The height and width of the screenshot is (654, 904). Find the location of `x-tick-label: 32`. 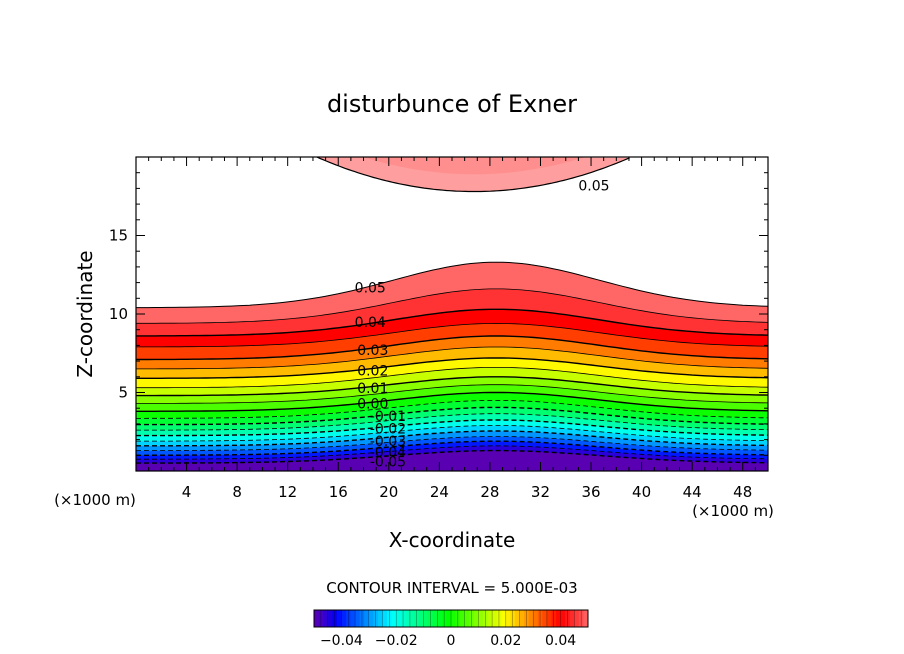

x-tick-label: 32 is located at coordinates (540, 492).